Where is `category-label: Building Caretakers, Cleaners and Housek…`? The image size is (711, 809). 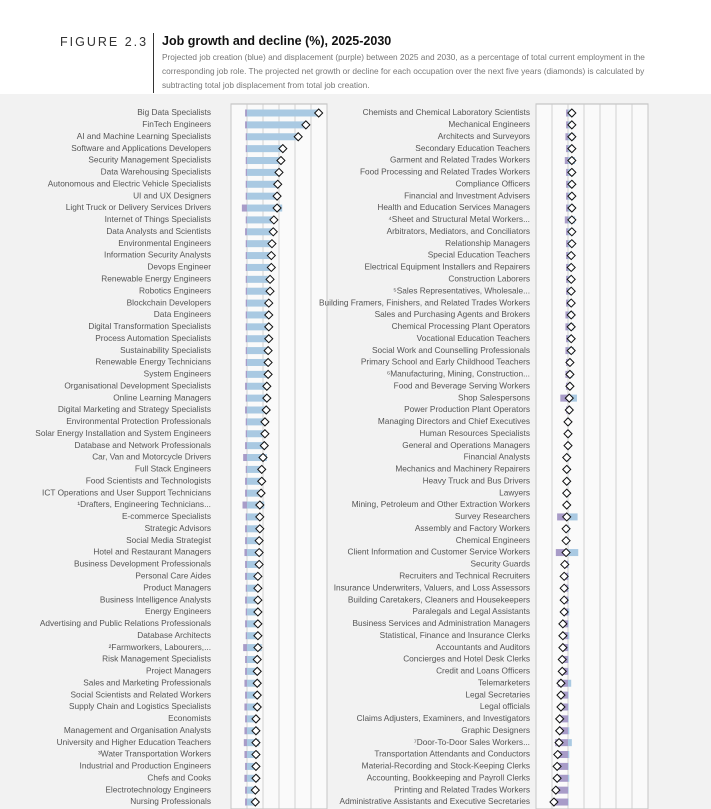
category-label: Building Caretakers, Cleaners and Housek… is located at coordinates (439, 599).